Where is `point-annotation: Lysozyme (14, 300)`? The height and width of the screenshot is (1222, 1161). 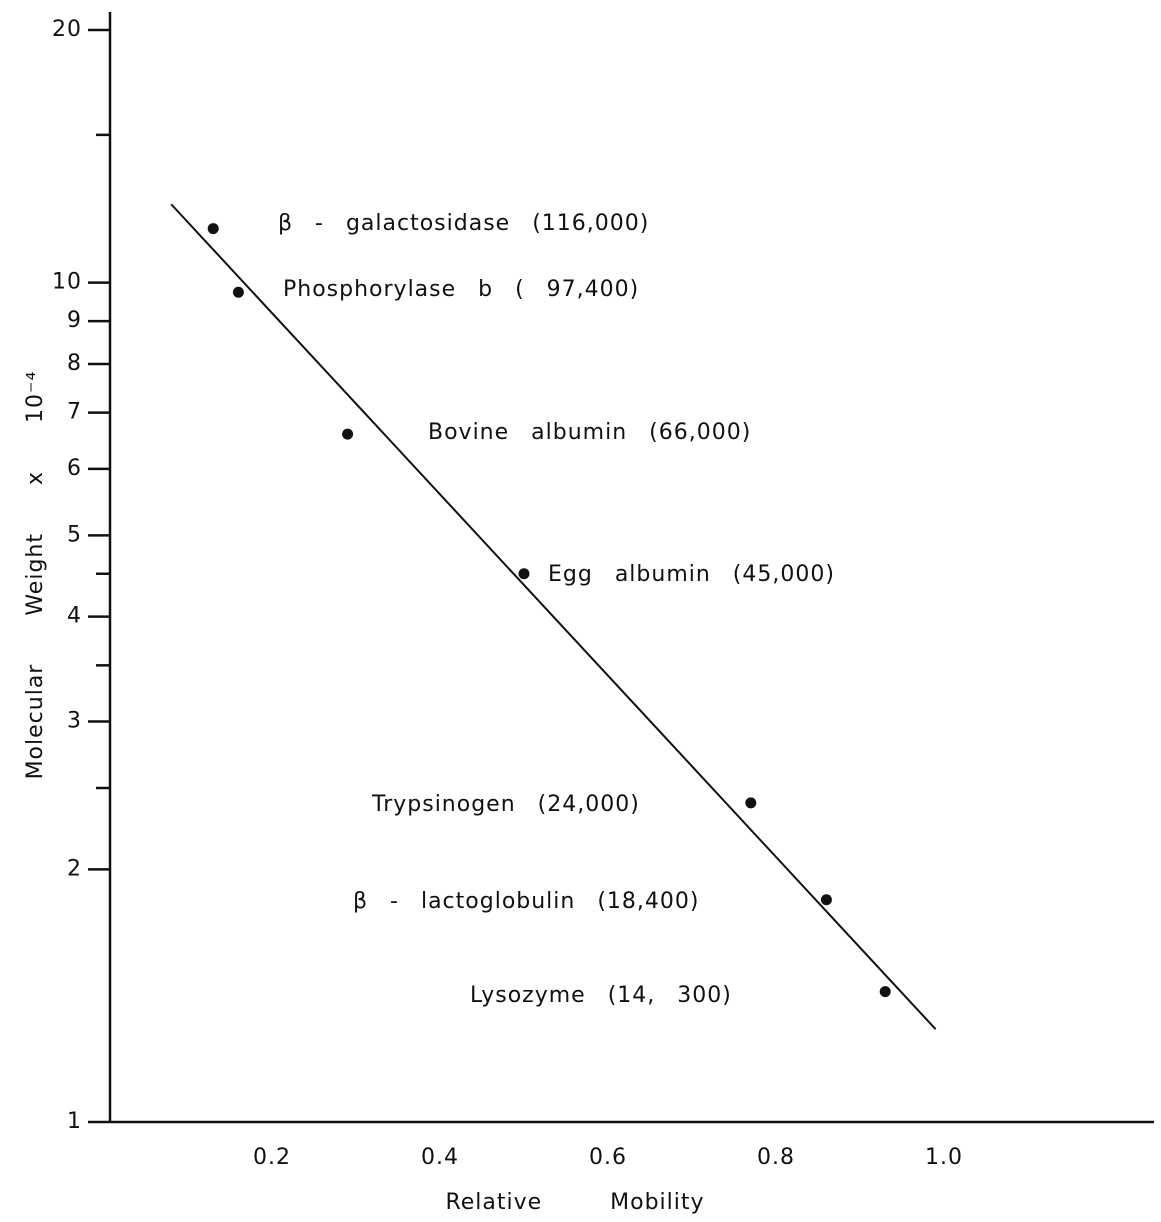 point-annotation: Lysozyme (14, 300) is located at coordinates (601, 995).